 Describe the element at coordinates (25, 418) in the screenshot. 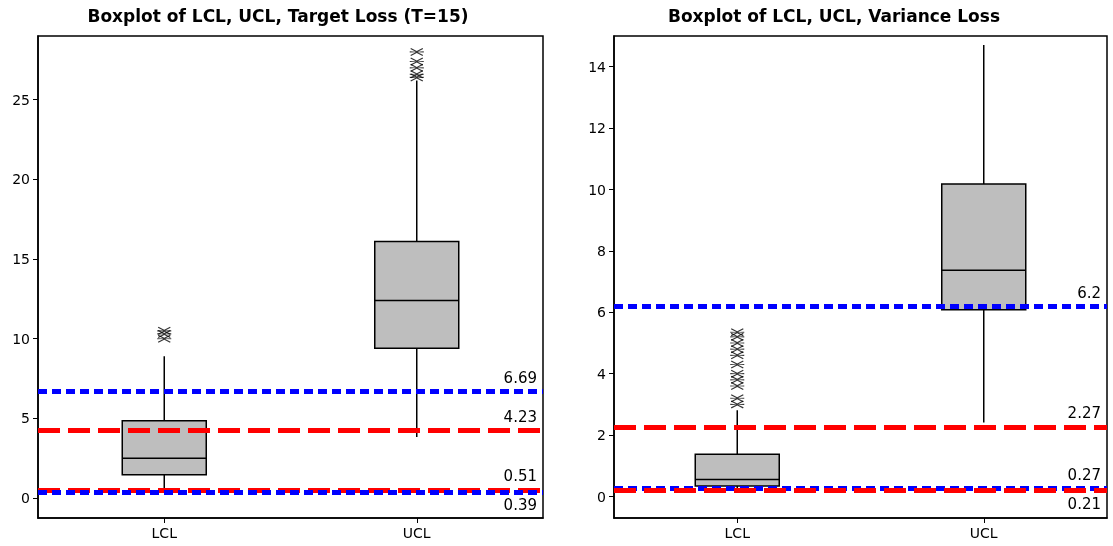

I see `y-tick-label: 5` at that location.